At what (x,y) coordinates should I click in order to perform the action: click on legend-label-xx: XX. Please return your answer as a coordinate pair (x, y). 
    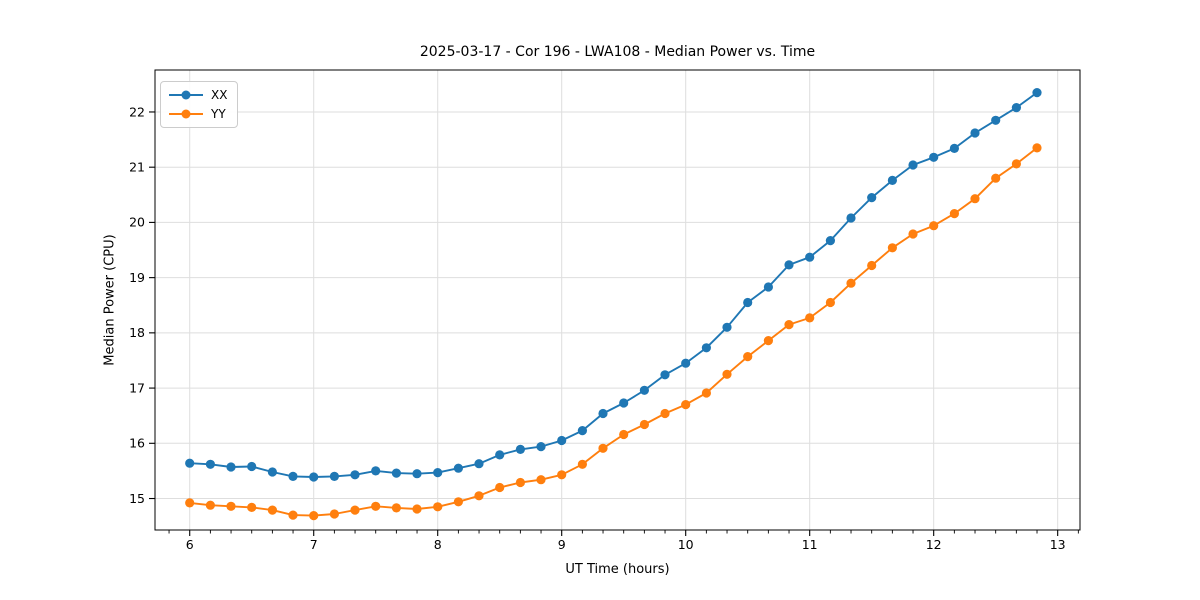
    Looking at the image, I should click on (219, 95).